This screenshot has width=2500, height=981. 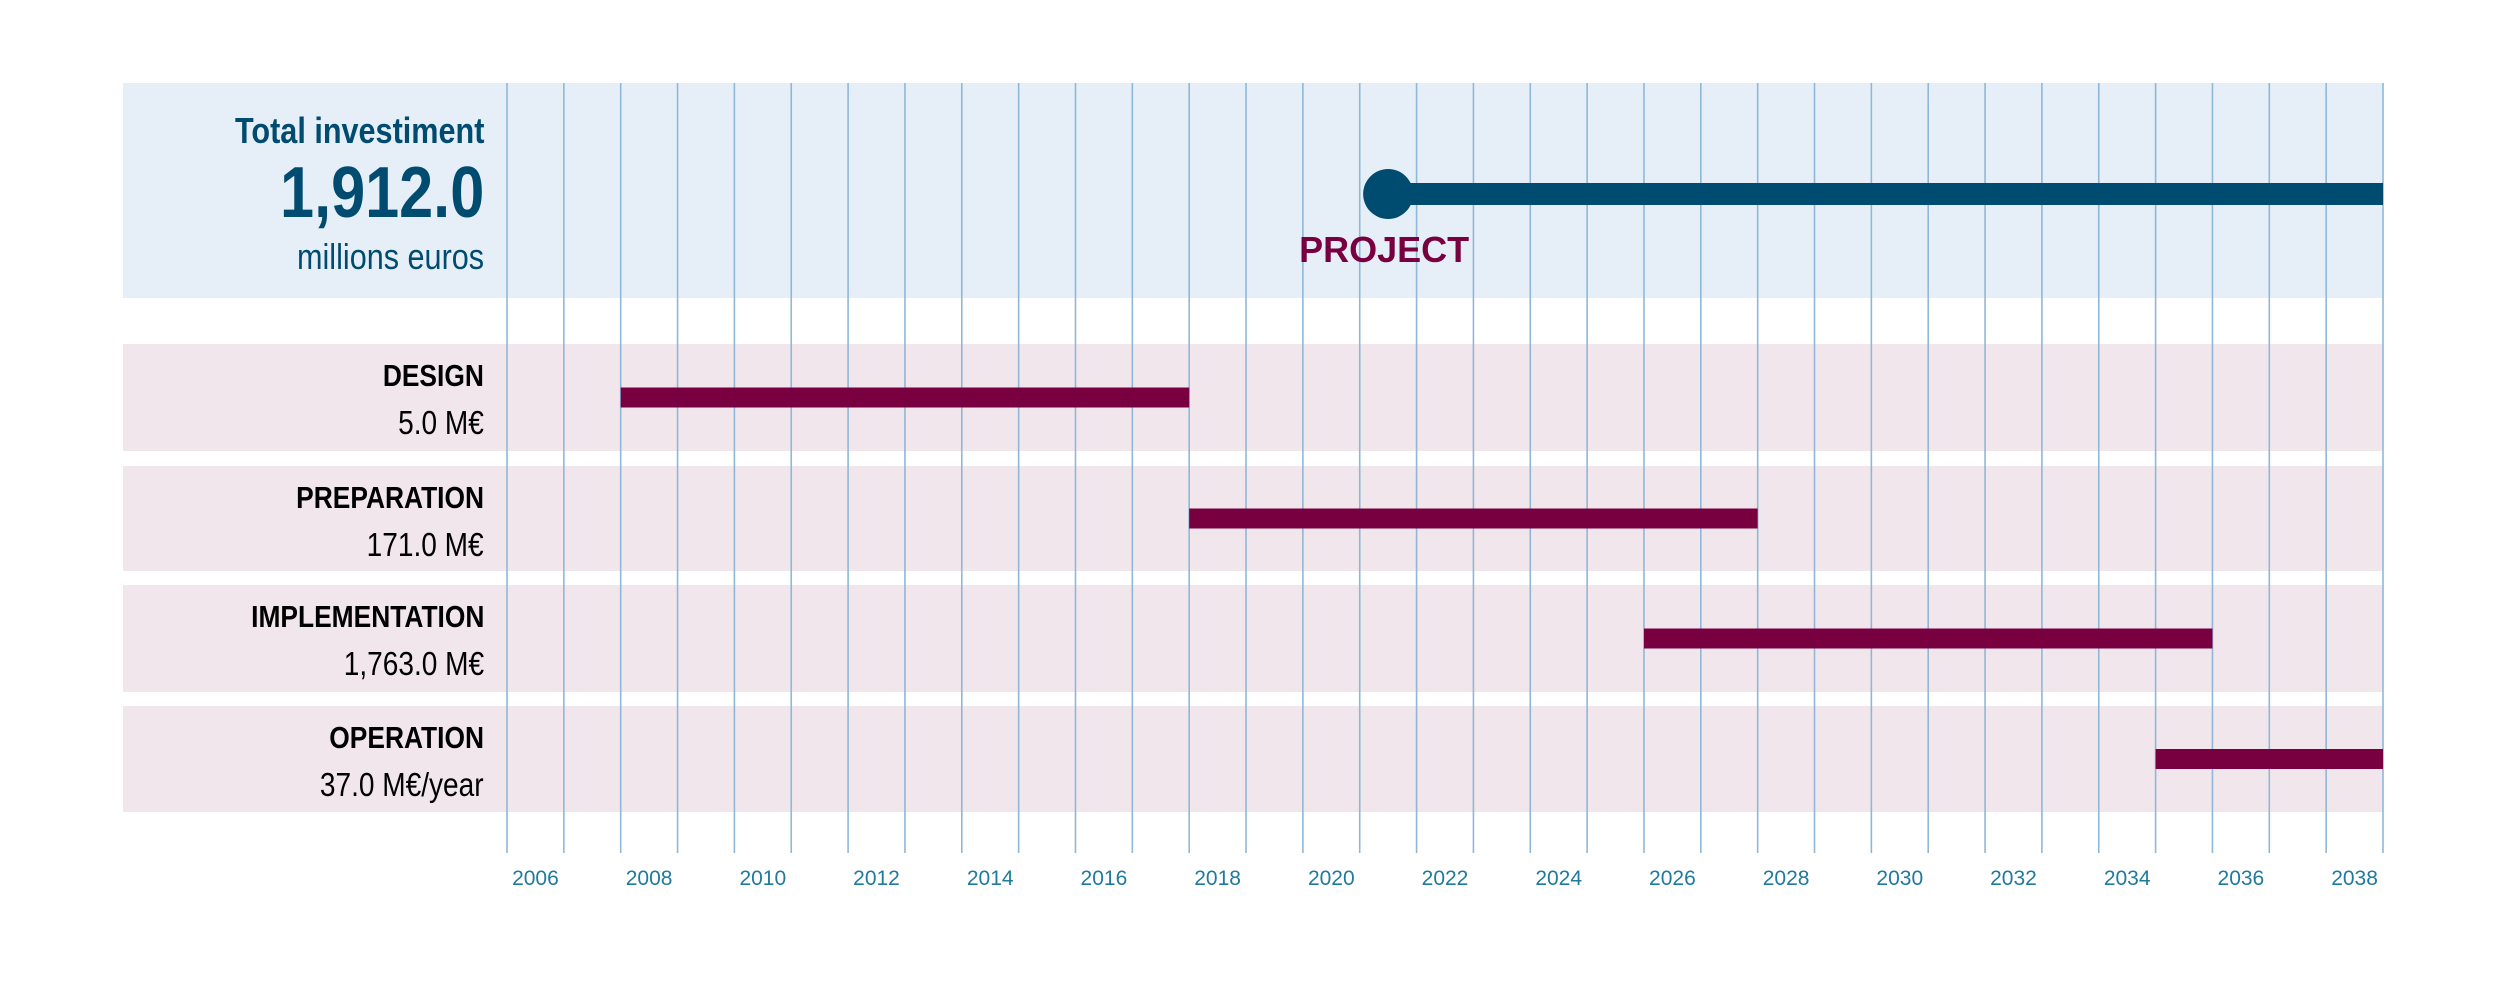 I want to click on project-label: PROJECT, so click(x=1384, y=249).